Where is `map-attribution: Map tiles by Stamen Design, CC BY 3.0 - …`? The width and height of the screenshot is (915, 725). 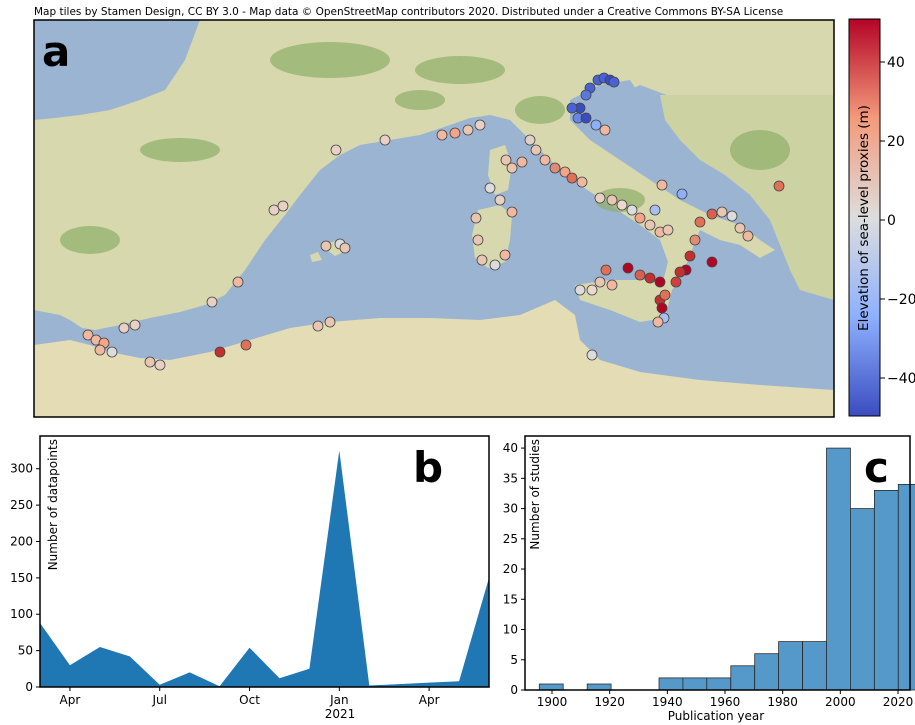 map-attribution: Map tiles by Stamen Design, CC BY 3.0 - … is located at coordinates (409, 12).